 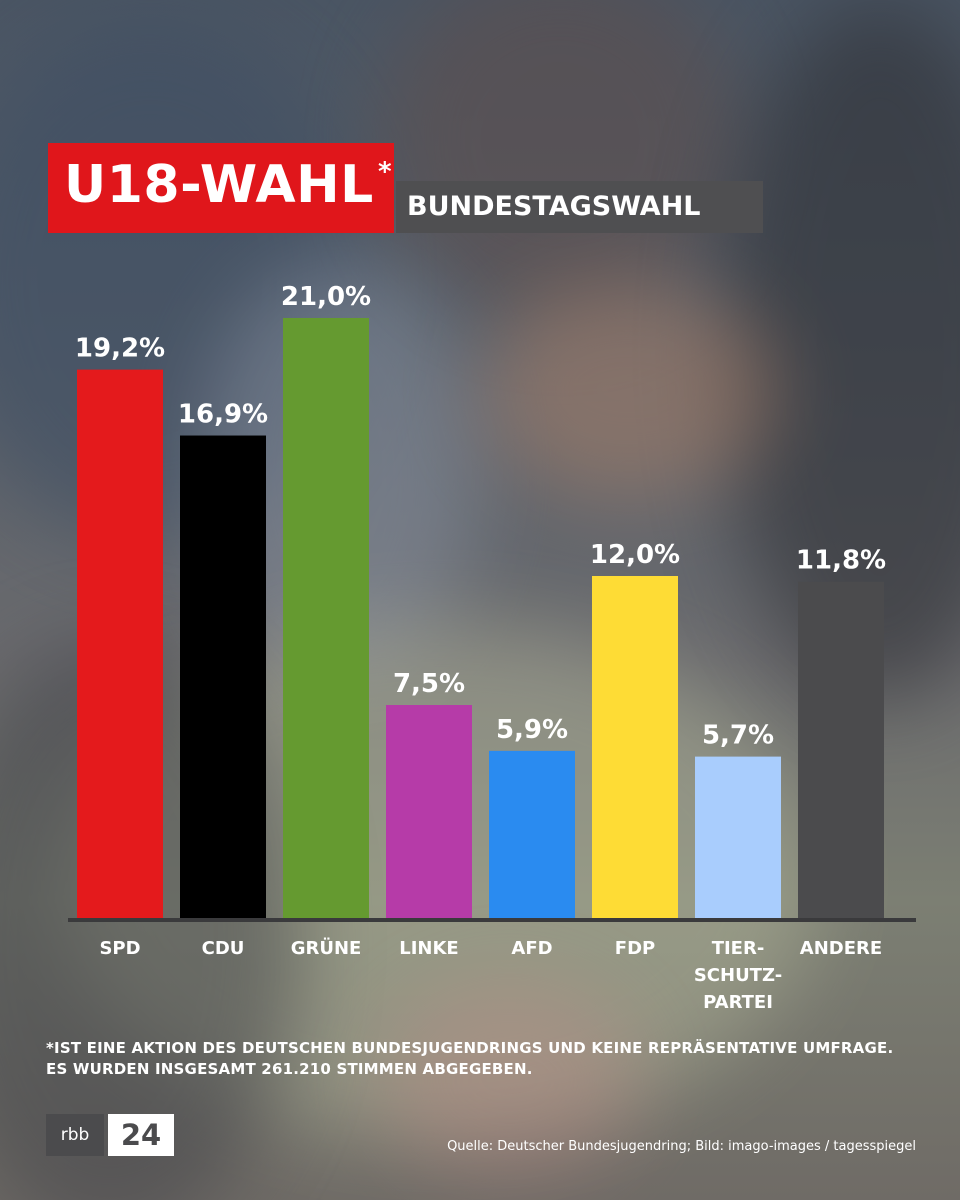 I want to click on data-label-7: 11,8%, so click(x=841, y=561).